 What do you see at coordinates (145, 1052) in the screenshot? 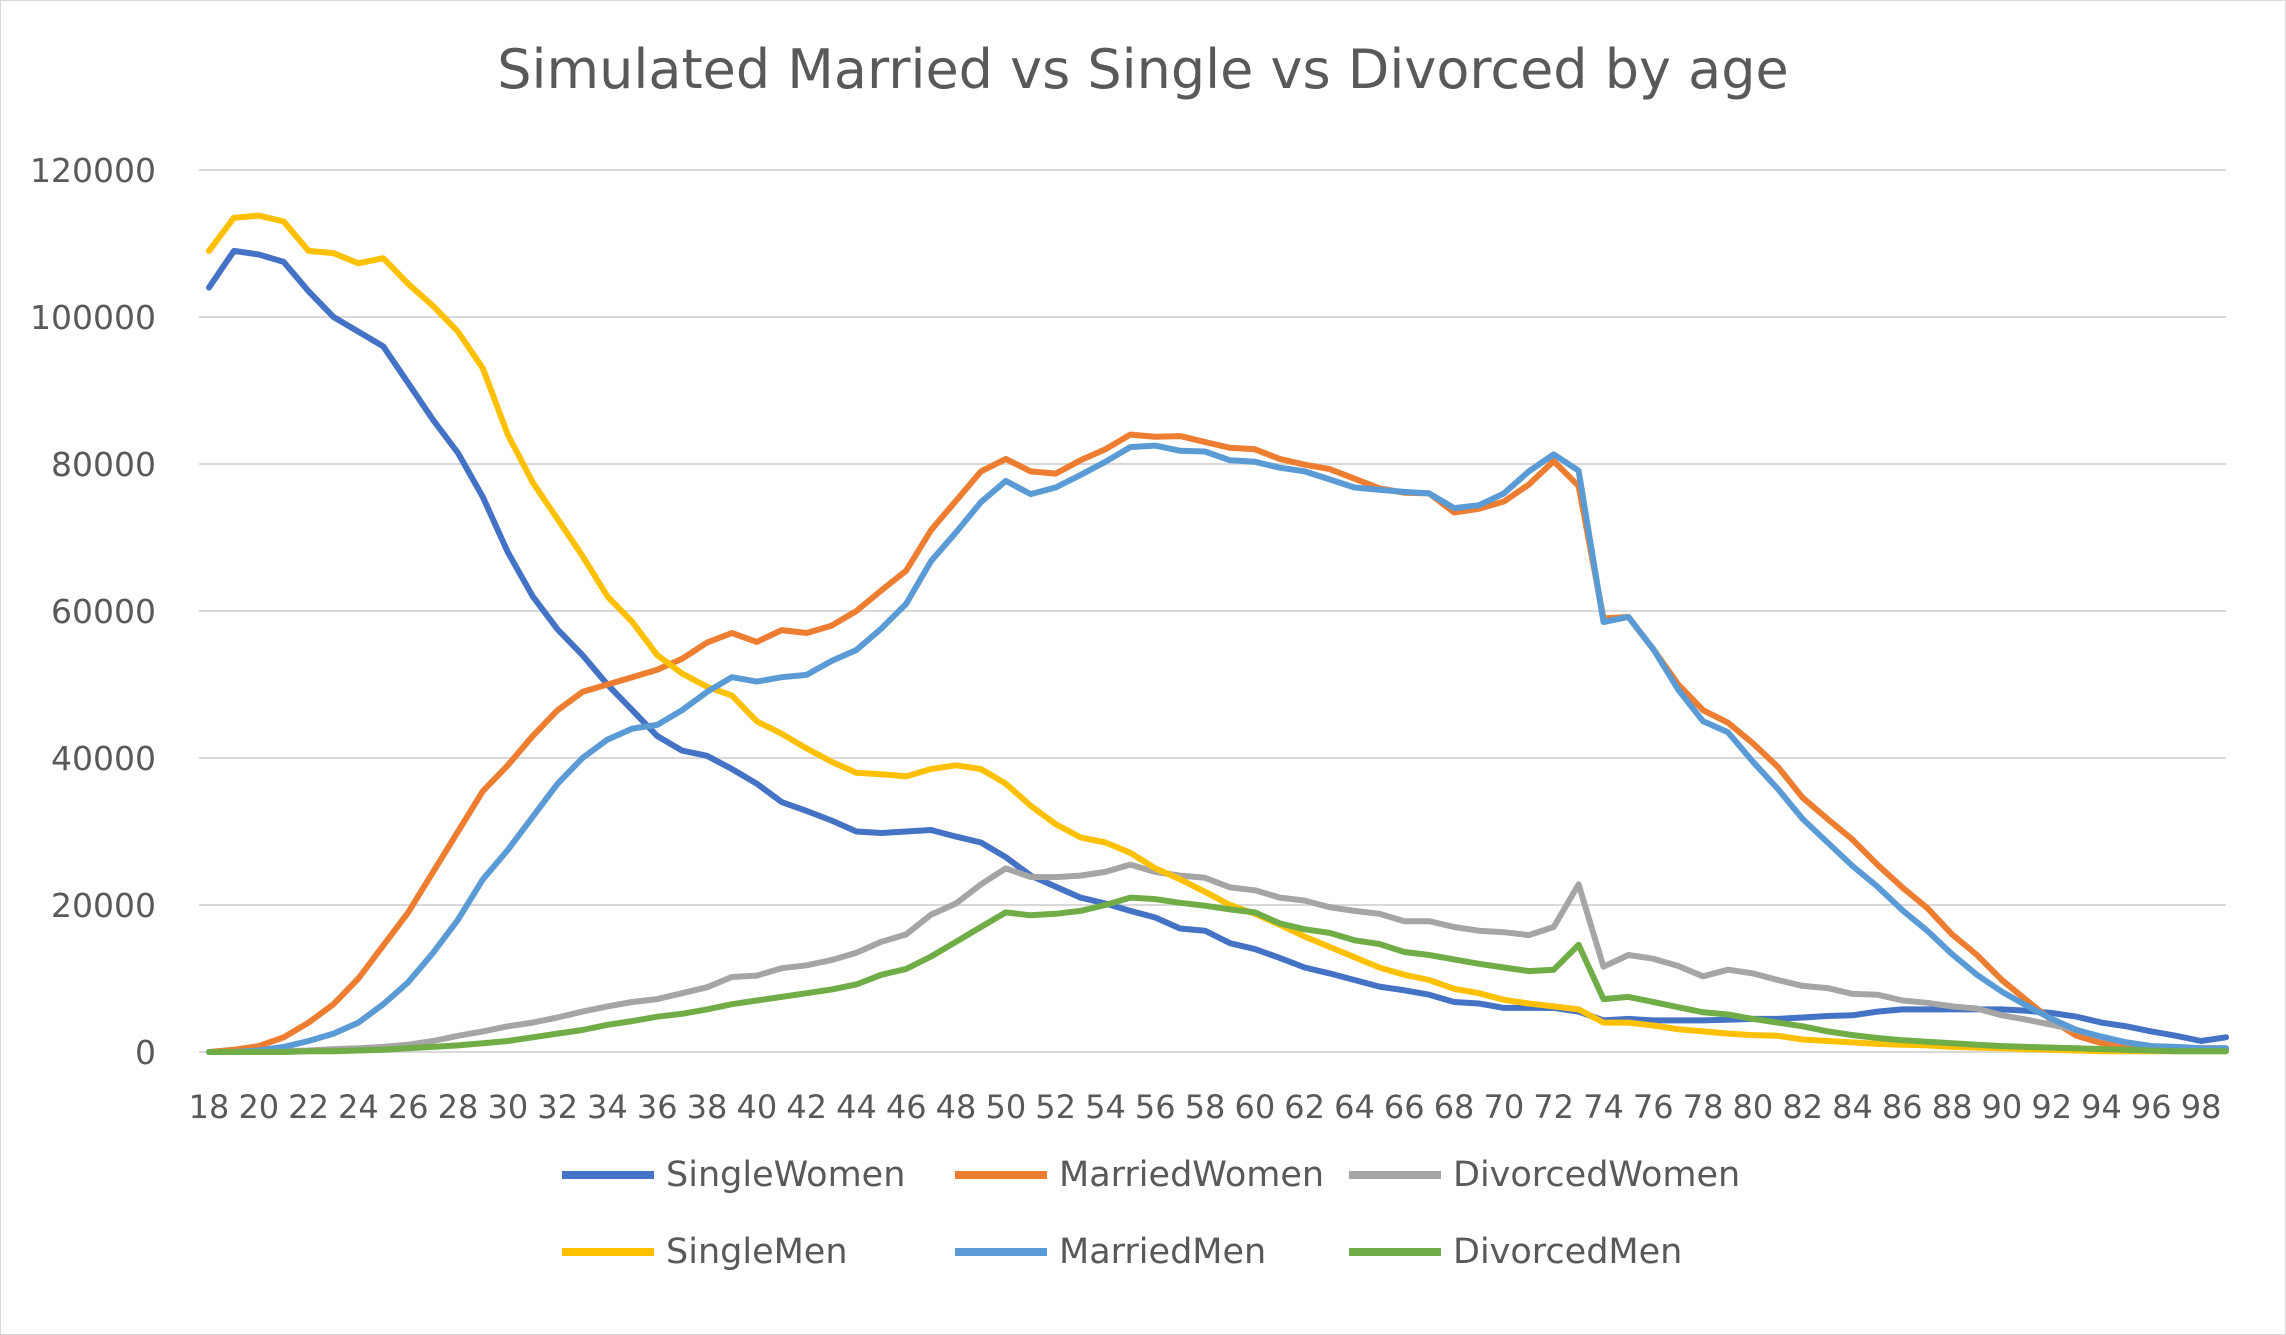
I see `y-tick-label: 0` at bounding box center [145, 1052].